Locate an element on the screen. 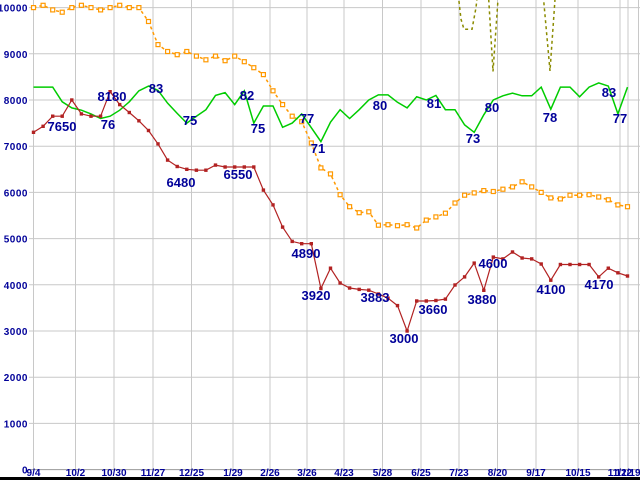  x-tick-label: 9/17 is located at coordinates (536, 473).